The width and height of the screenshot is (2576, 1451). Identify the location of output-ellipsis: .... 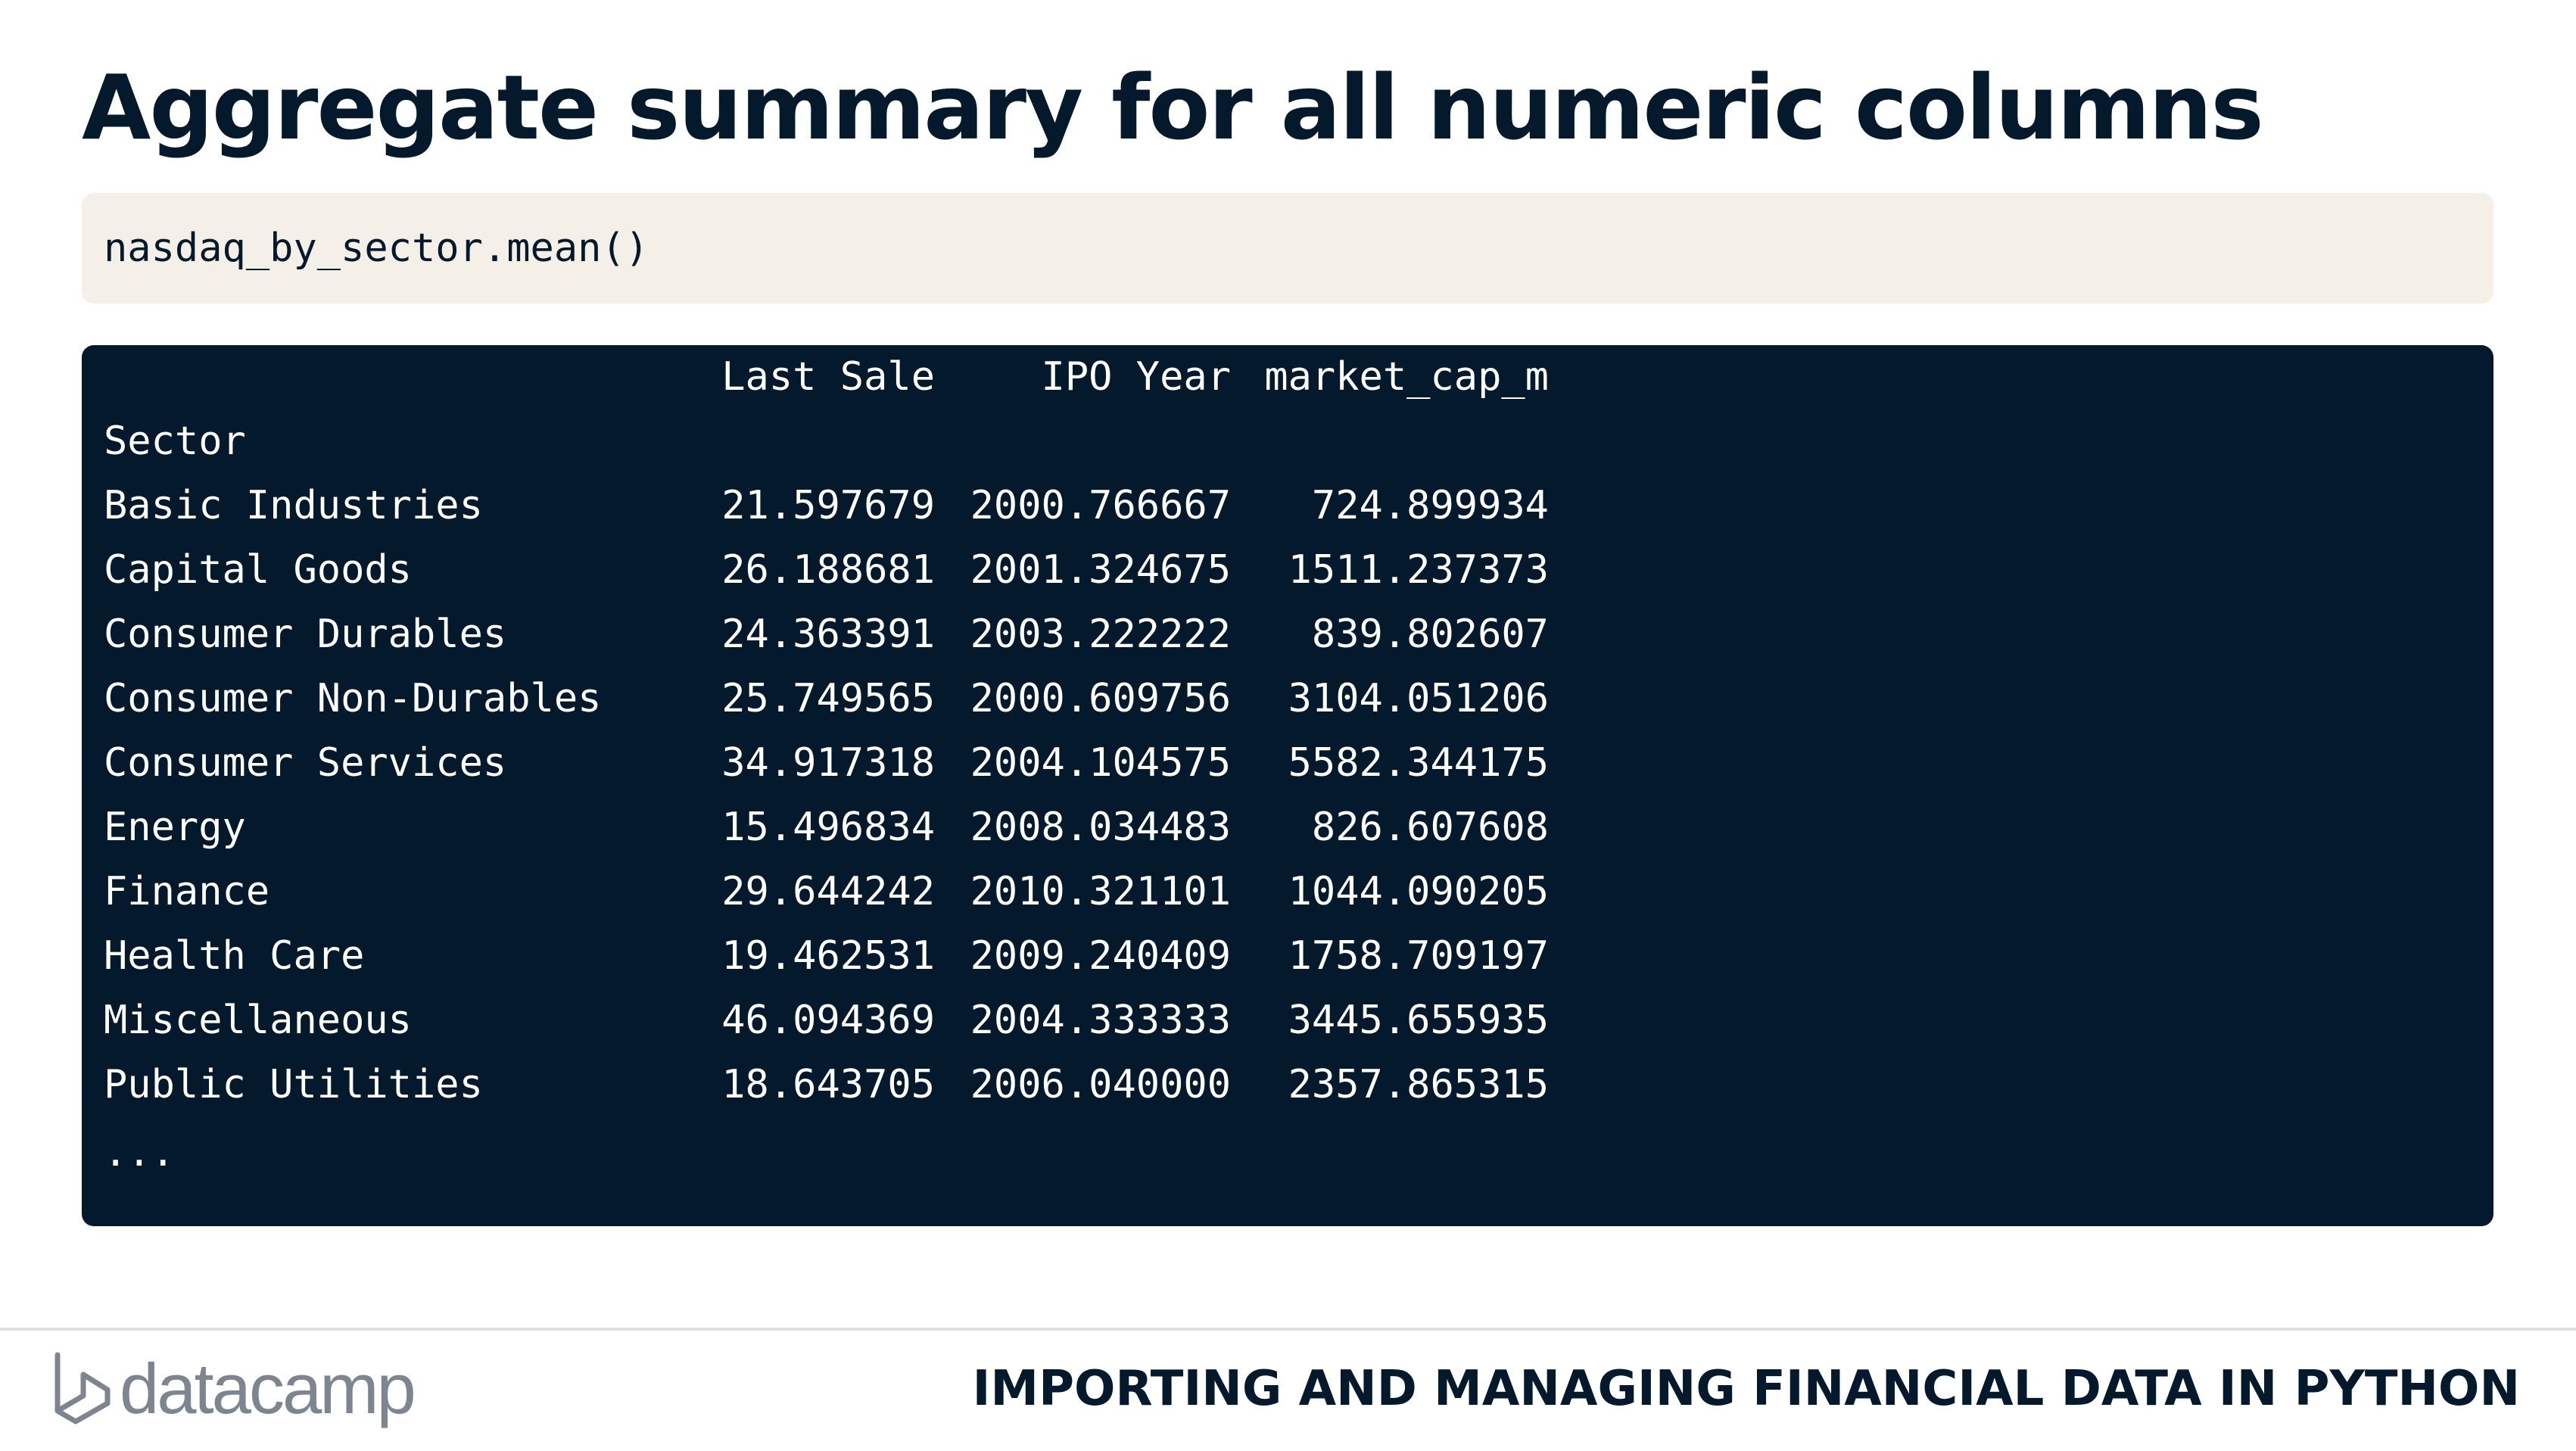
(139, 1152).